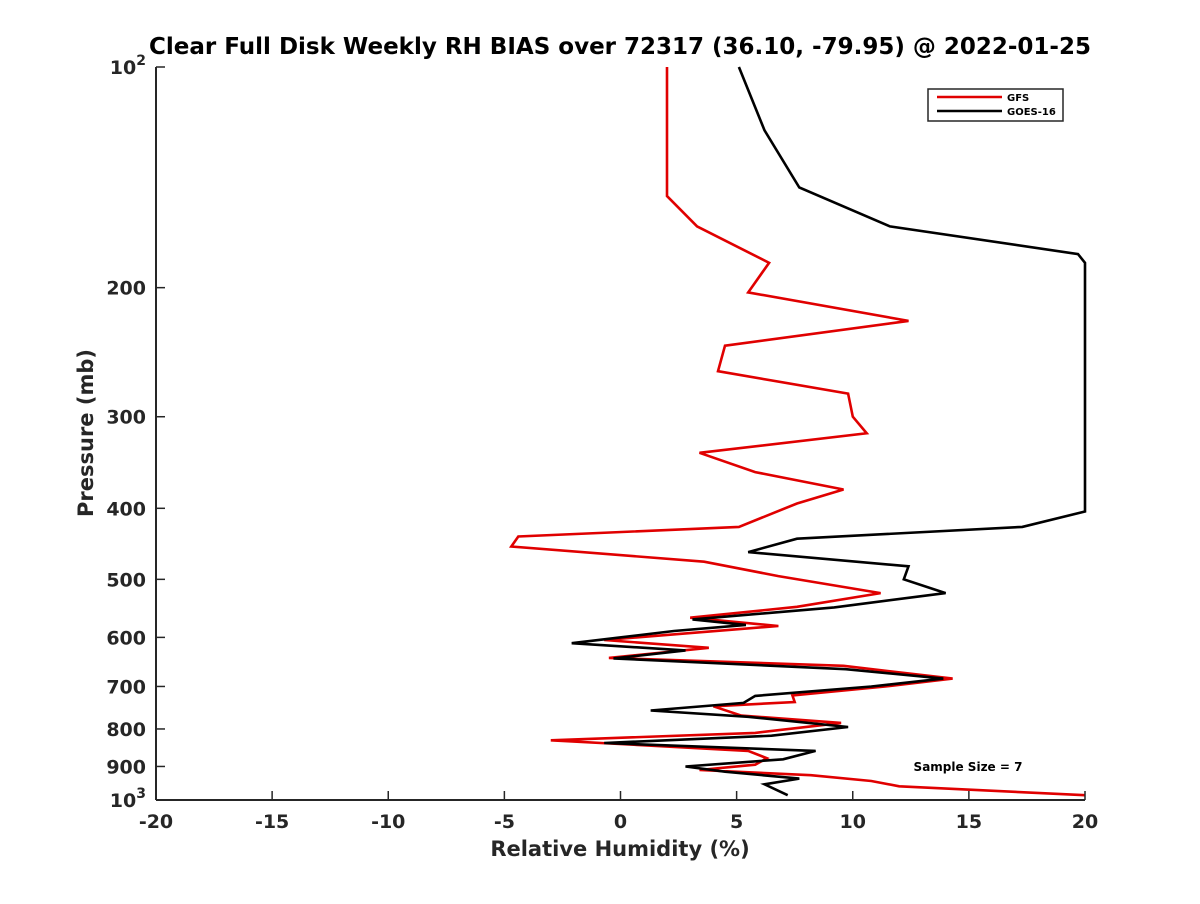  Describe the element at coordinates (126, 289) in the screenshot. I see `y-tick-label: 200` at that location.